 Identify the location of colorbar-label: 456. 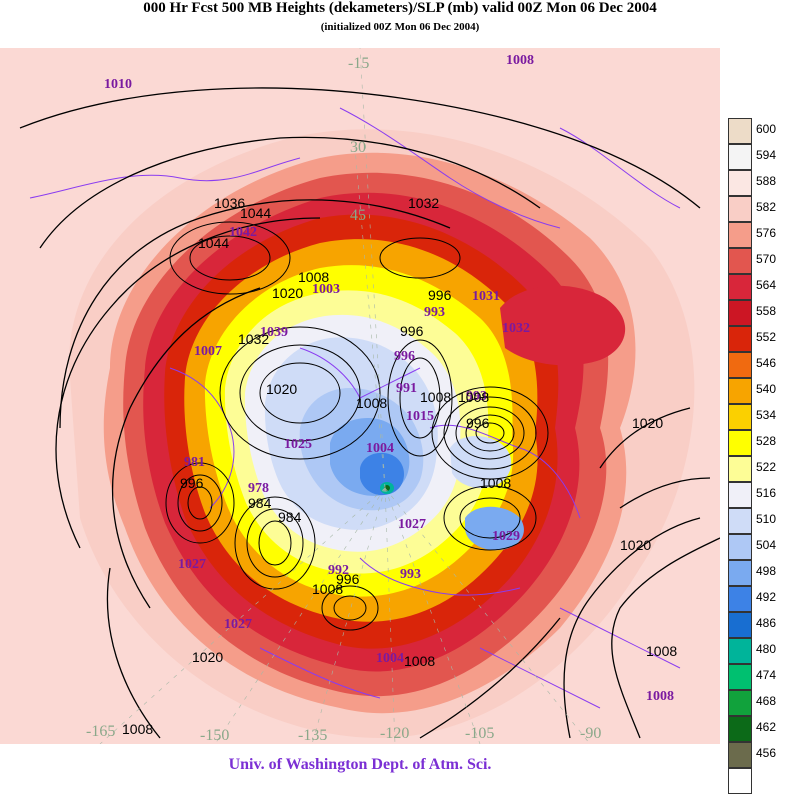
(766, 753).